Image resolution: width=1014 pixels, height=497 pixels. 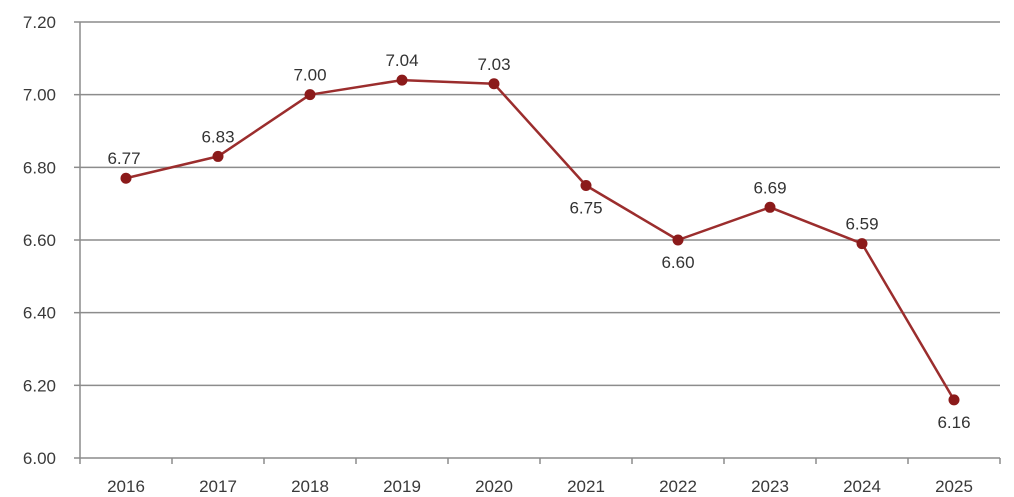 What do you see at coordinates (39, 167) in the screenshot?
I see `y-tick-label: 6.80` at bounding box center [39, 167].